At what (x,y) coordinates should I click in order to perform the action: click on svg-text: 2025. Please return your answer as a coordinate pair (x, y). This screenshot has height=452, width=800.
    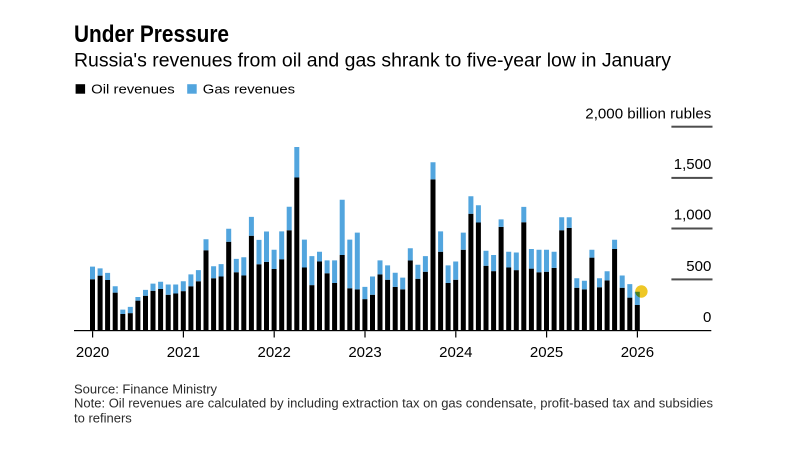
    Looking at the image, I should click on (546, 352).